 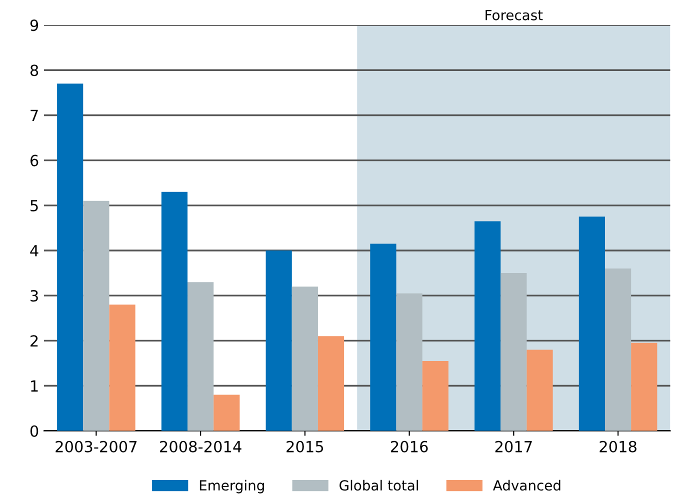 What do you see at coordinates (34, 340) in the screenshot?
I see `y-tick-label: 2` at bounding box center [34, 340].